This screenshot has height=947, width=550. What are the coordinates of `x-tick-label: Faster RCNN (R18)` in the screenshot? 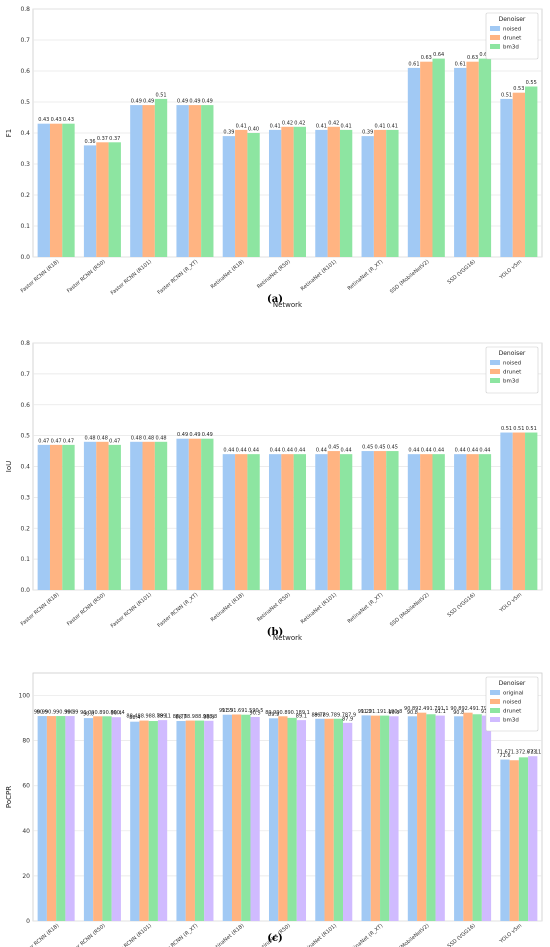 It's located at (40, 276).